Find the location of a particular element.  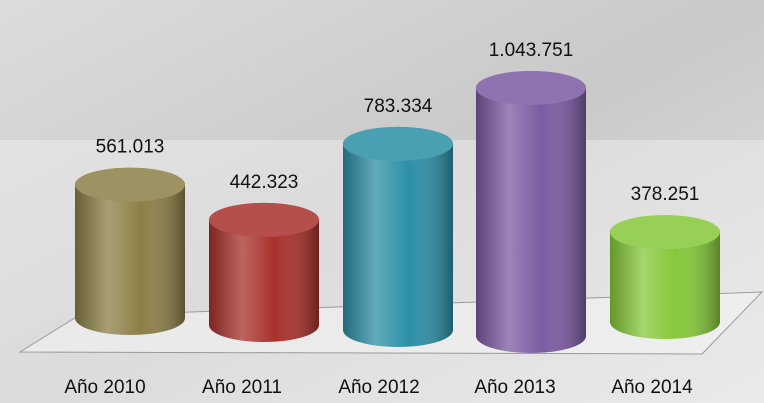

x-tick-label: Año 2012 is located at coordinates (378, 387).